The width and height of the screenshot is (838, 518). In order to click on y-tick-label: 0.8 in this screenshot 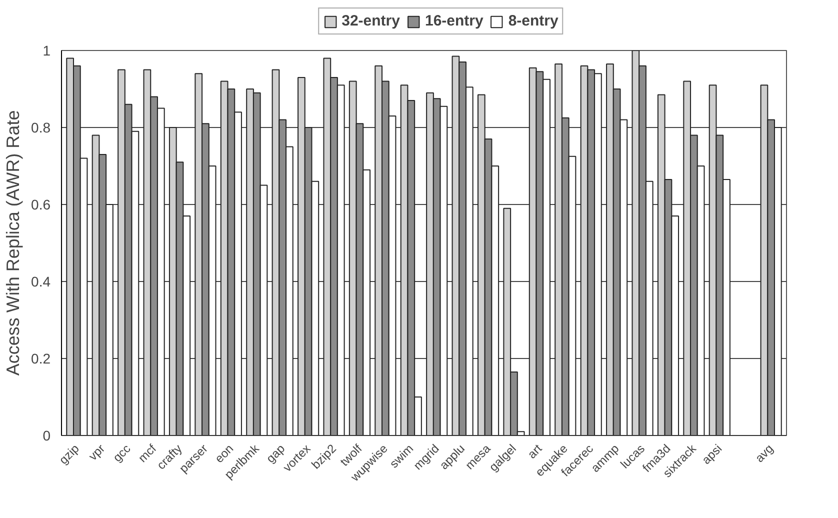, I will do `click(41, 128)`.